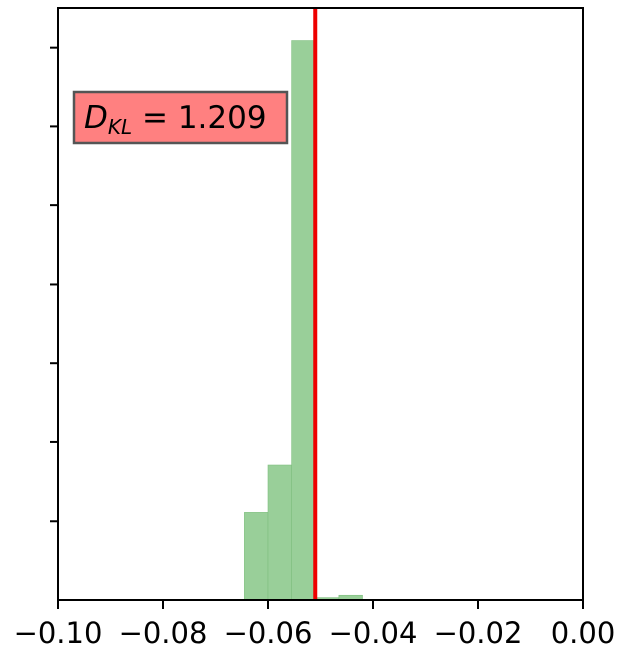 This screenshot has width=621, height=648. What do you see at coordinates (583, 632) in the screenshot?
I see `x-tick-label: 0.00` at bounding box center [583, 632].